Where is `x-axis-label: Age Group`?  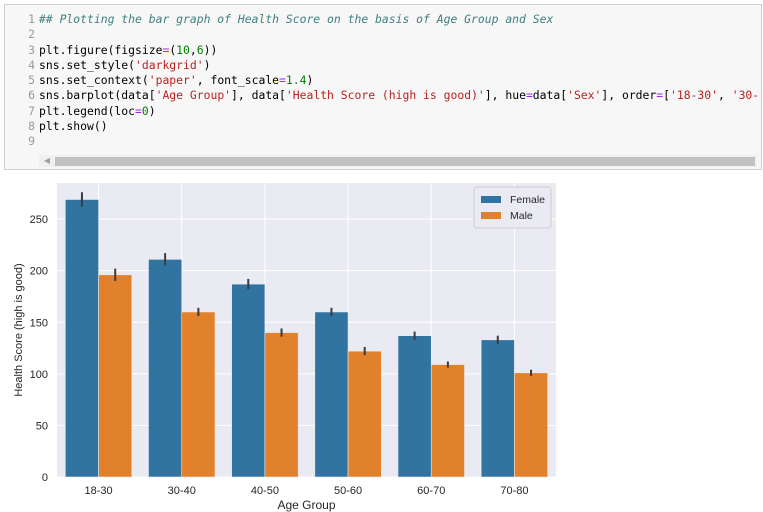
x-axis-label: Age Group is located at coordinates (306, 505).